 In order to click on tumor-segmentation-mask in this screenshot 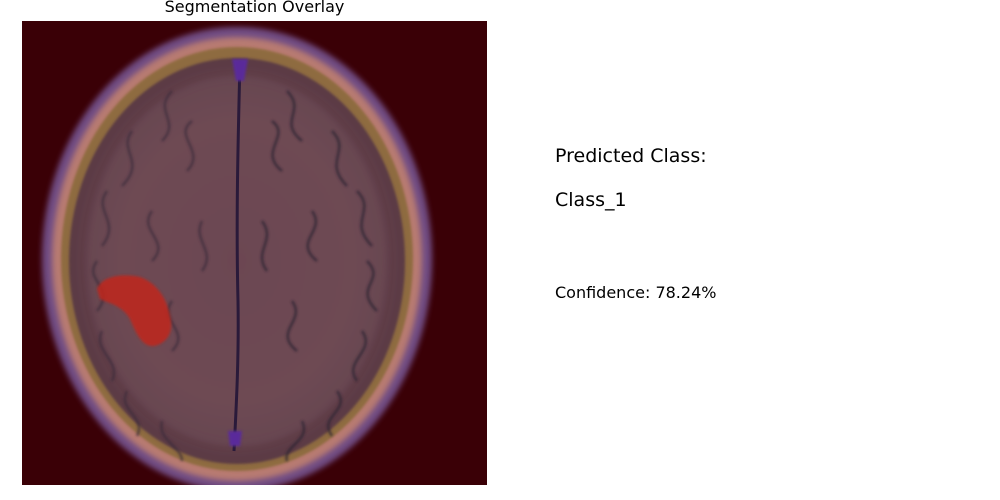, I will do `click(134, 311)`.